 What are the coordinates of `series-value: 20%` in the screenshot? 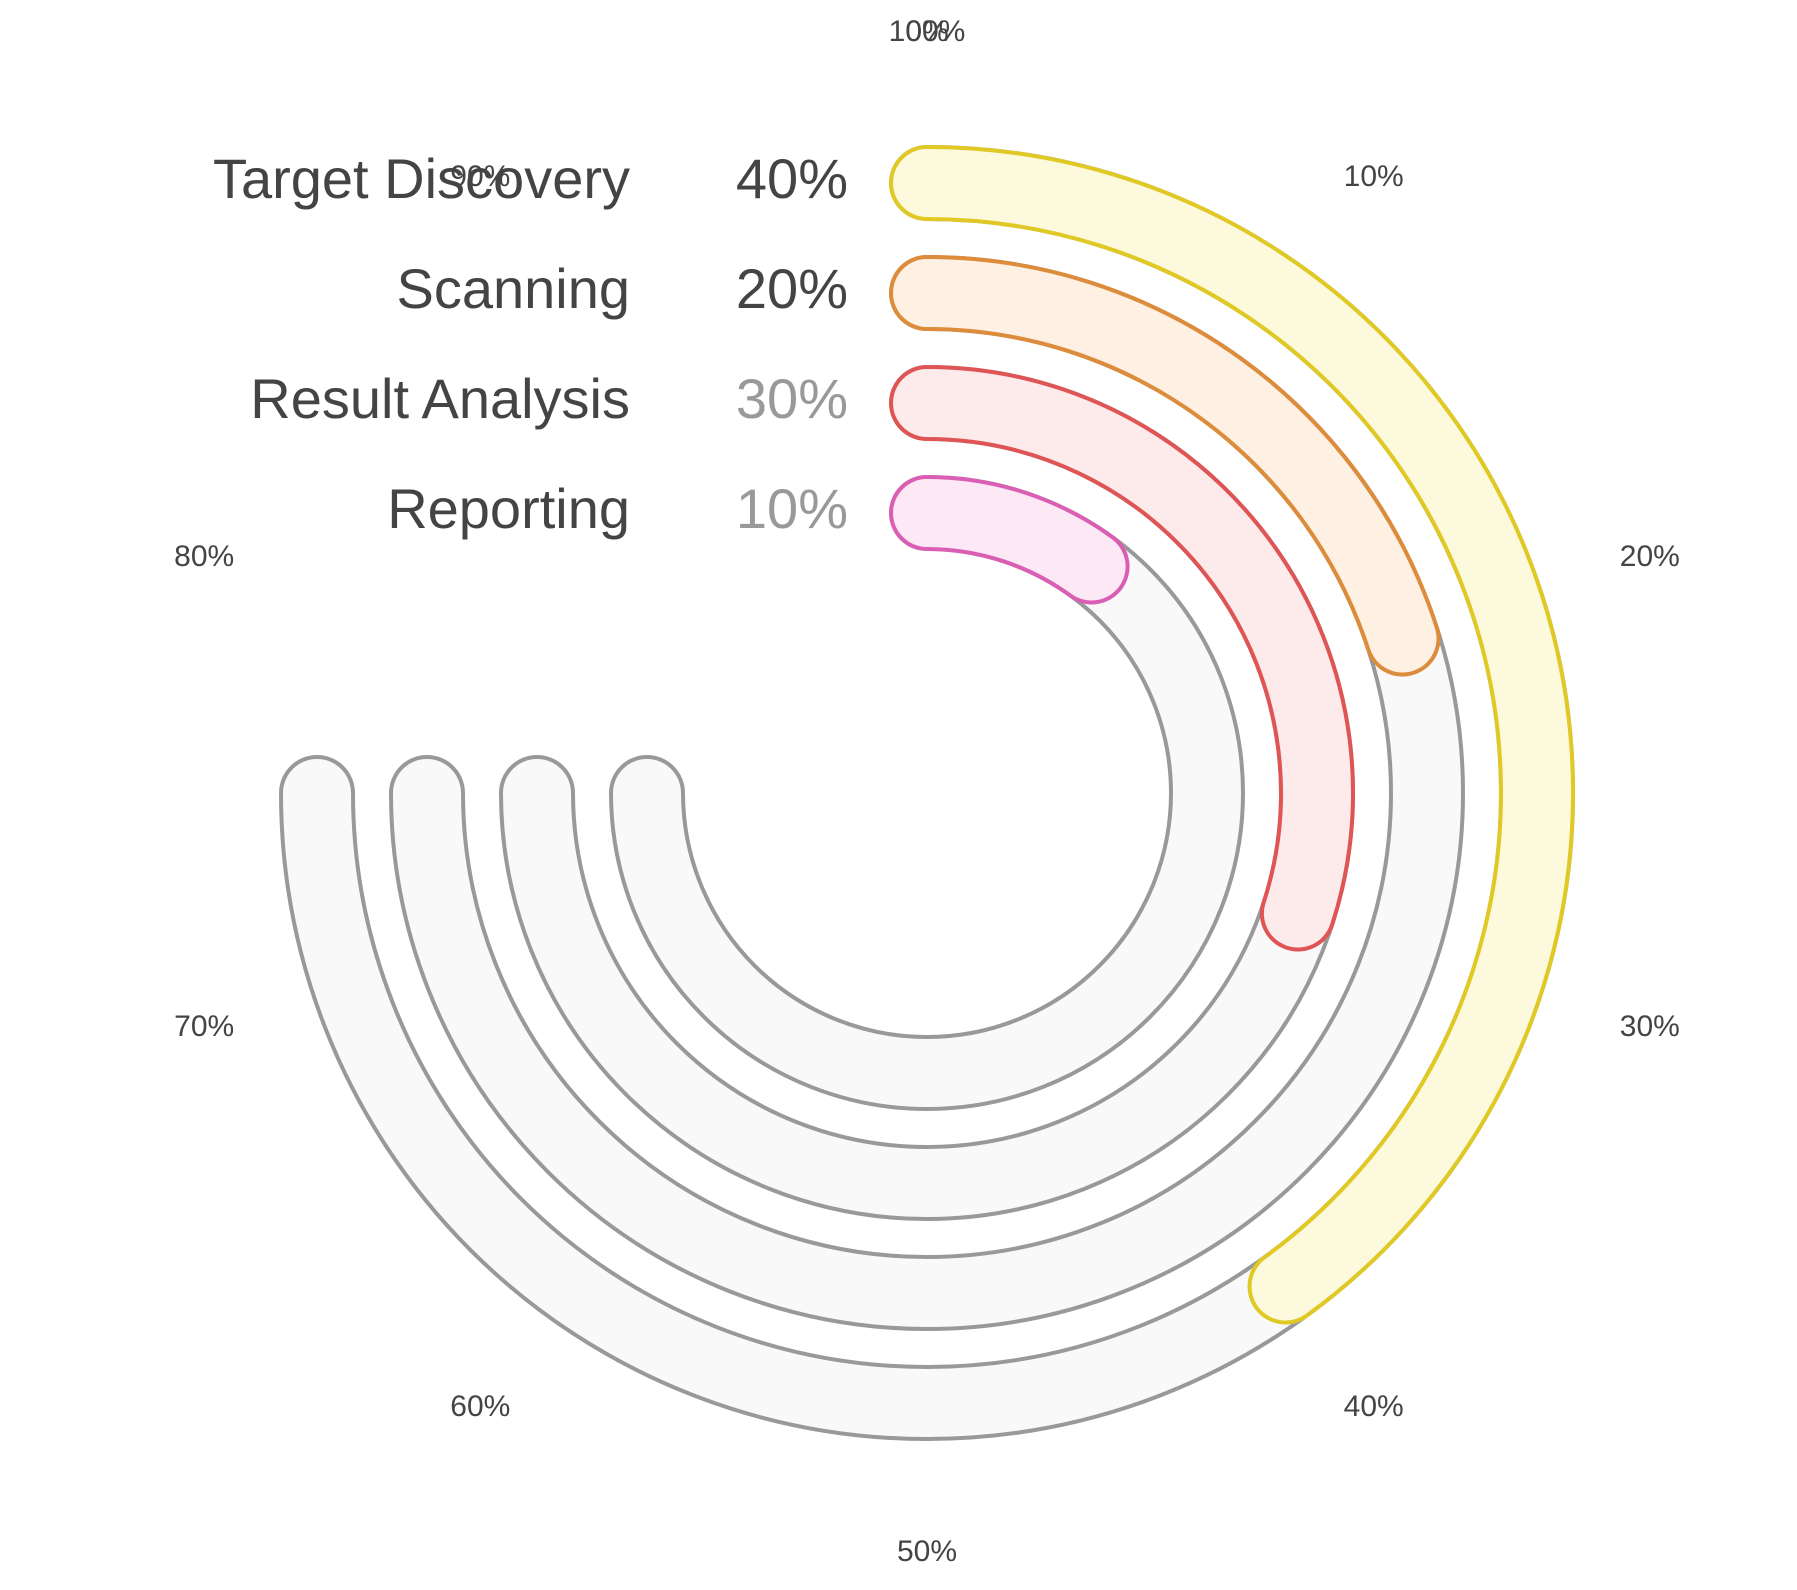 It's located at (792, 288).